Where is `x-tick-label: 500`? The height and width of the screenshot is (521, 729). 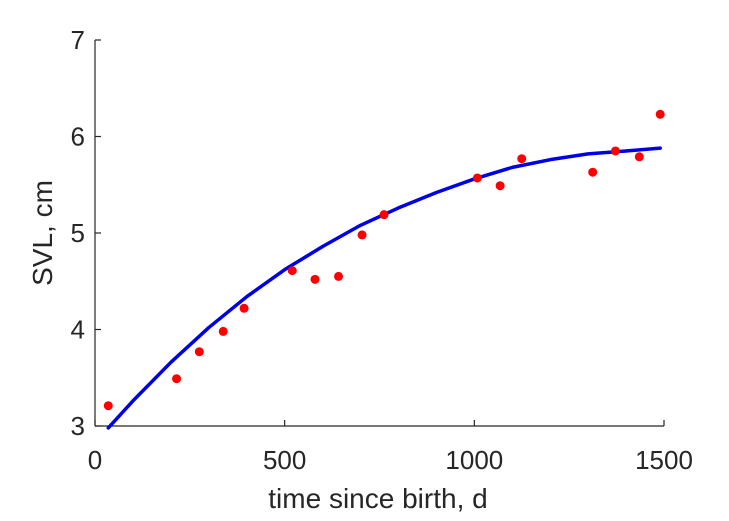 x-tick-label: 500 is located at coordinates (284, 460).